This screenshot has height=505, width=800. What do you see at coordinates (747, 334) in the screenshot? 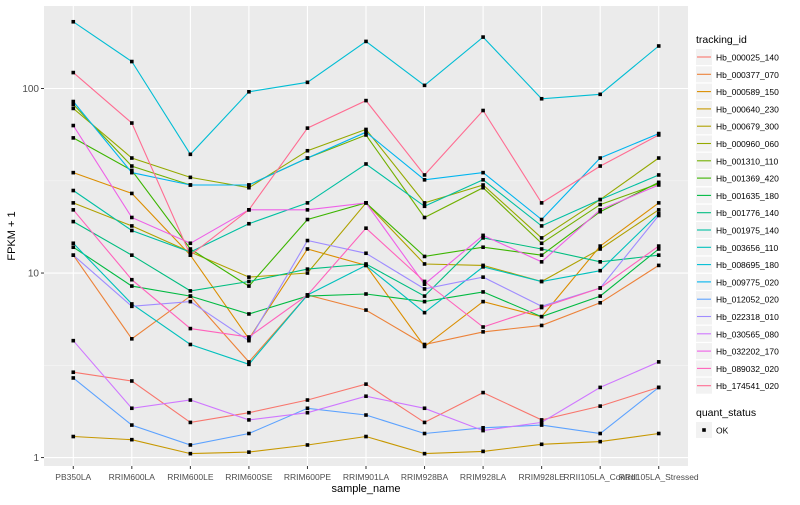
I see `legend-item-label: Hb_030565_080` at bounding box center [747, 334].